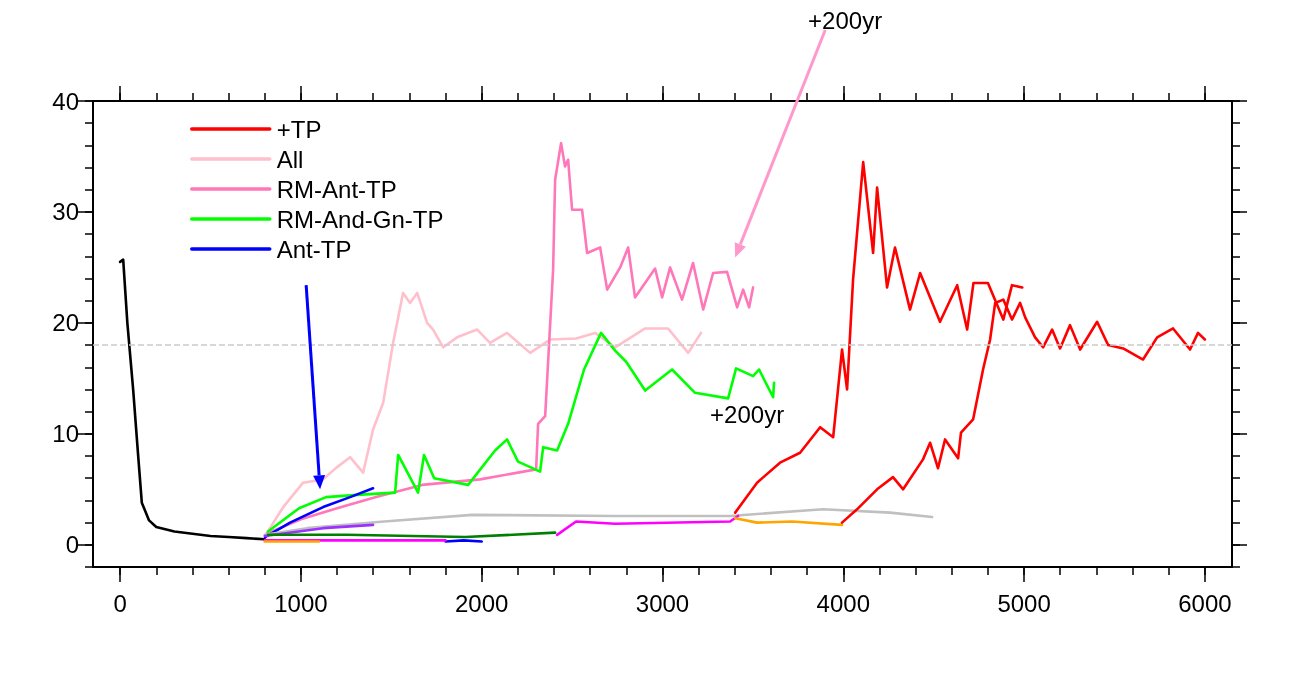  What do you see at coordinates (290, 159) in the screenshot?
I see `legend-label: All` at bounding box center [290, 159].